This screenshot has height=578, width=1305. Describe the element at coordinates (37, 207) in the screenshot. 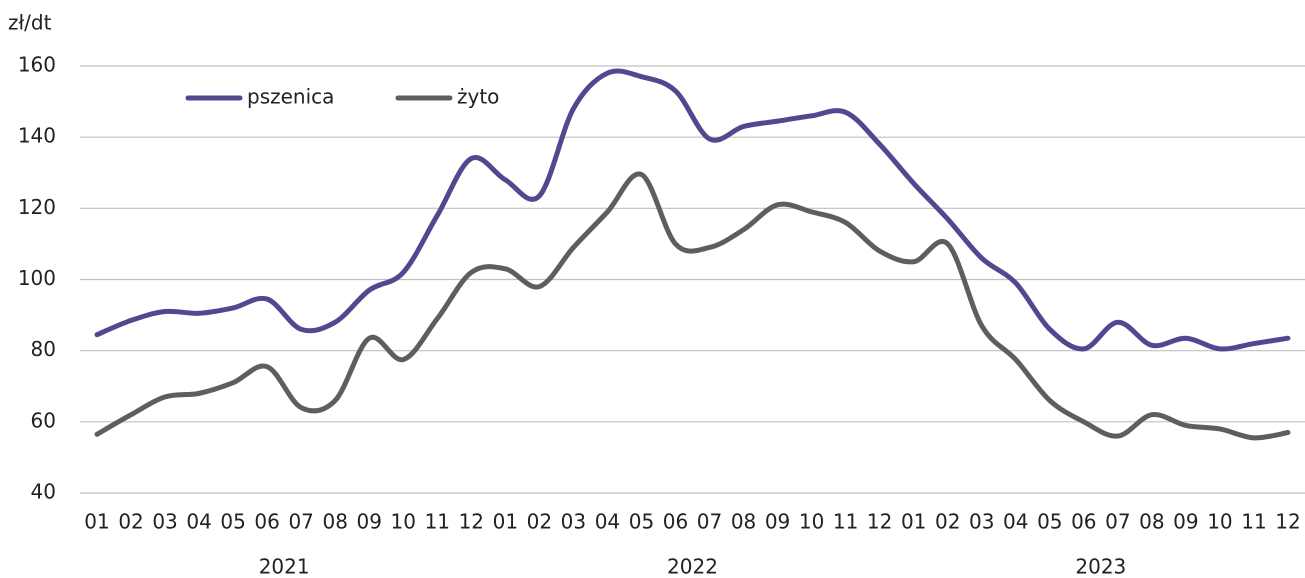

I see `y-tick-label: 120` at that location.